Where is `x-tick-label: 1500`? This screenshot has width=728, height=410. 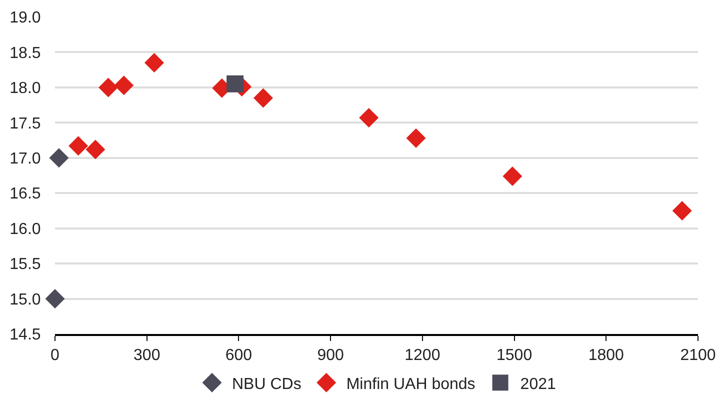
x-tick-label: 1500 is located at coordinates (514, 355).